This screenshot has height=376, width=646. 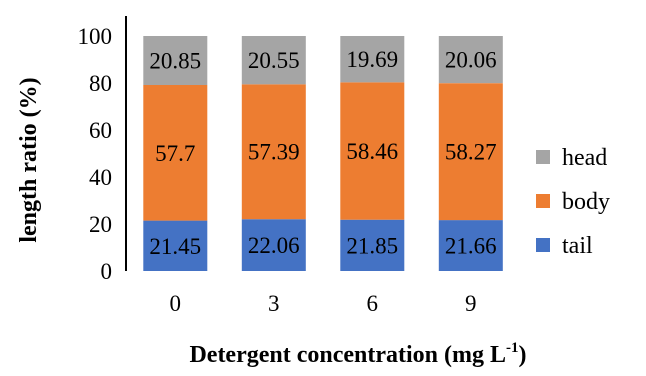 What do you see at coordinates (100, 224) in the screenshot?
I see `y-tick-label-20: 20` at bounding box center [100, 224].